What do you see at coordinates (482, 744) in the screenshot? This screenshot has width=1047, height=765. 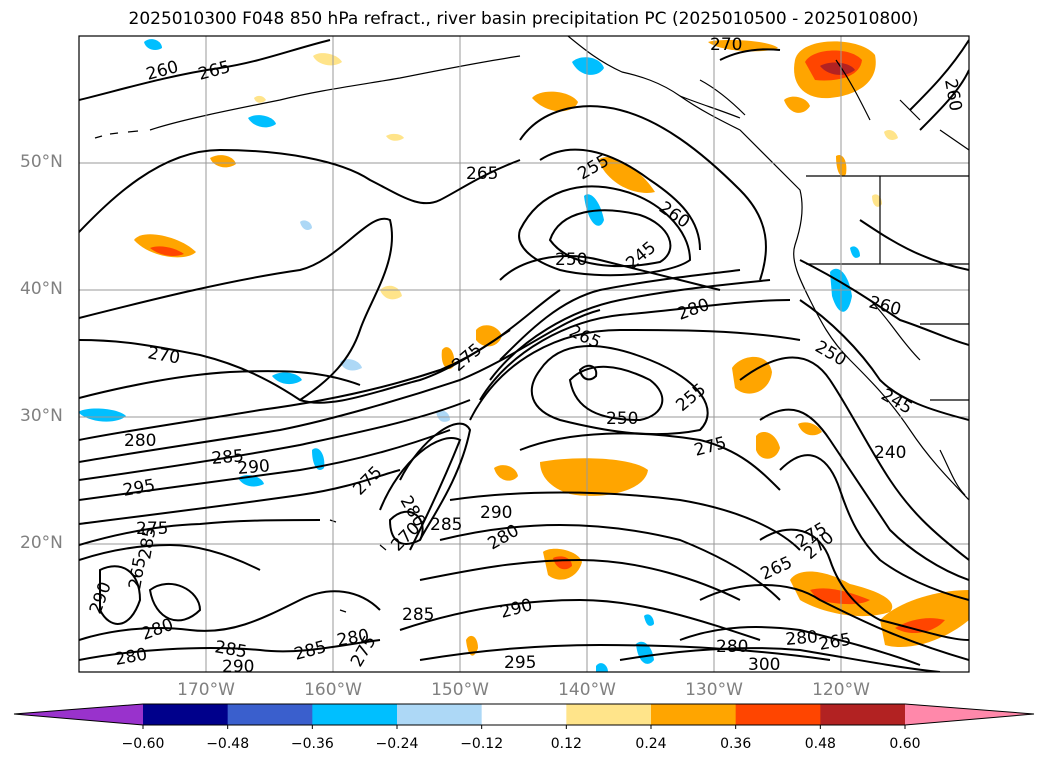 I see `colorbar-tick-label: −0.12` at bounding box center [482, 744].